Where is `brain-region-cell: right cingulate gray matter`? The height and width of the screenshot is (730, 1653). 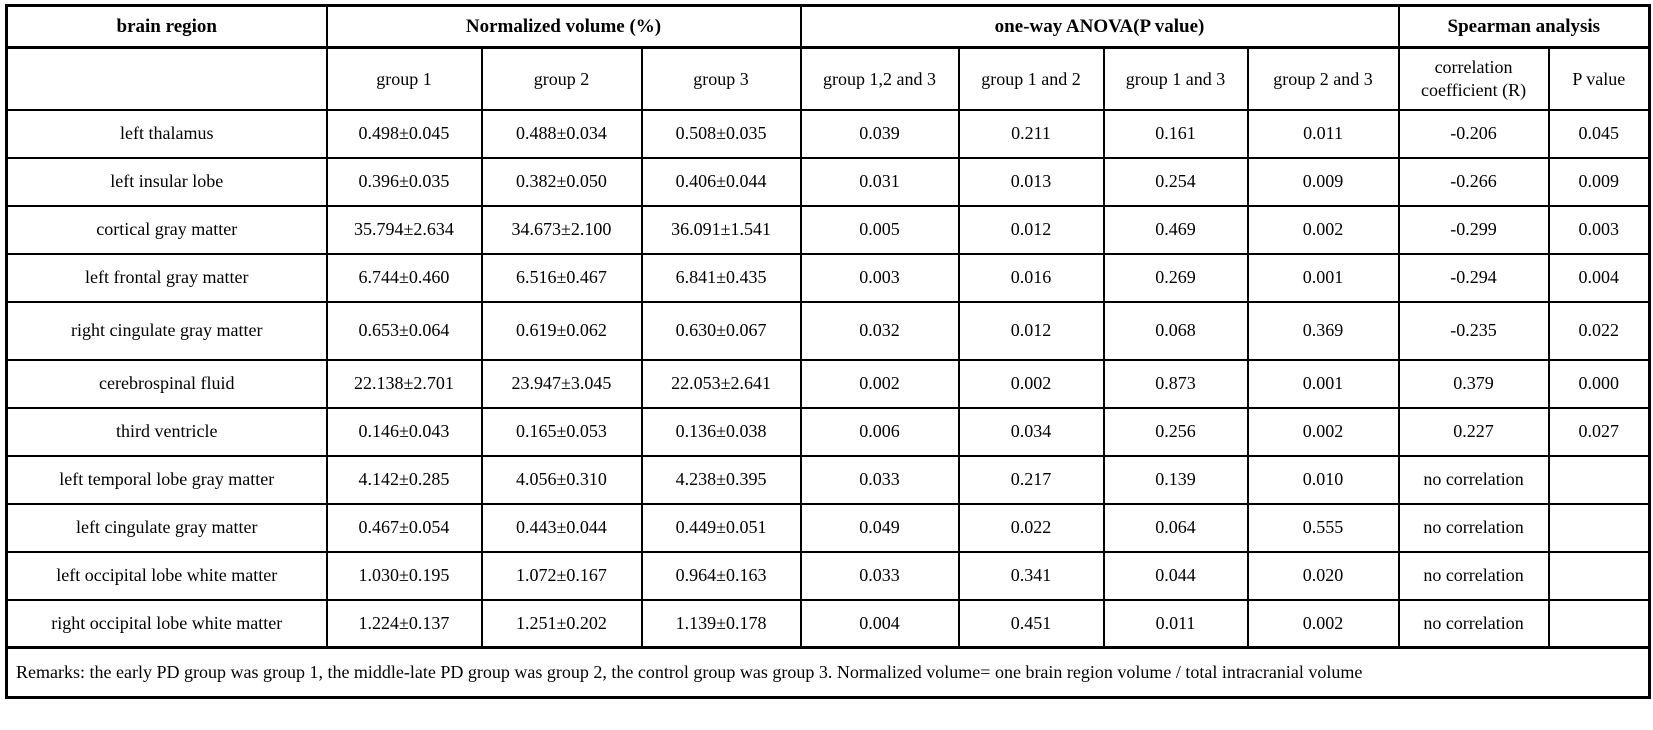
brain-region-cell: right cingulate gray matter is located at coordinates (166, 330).